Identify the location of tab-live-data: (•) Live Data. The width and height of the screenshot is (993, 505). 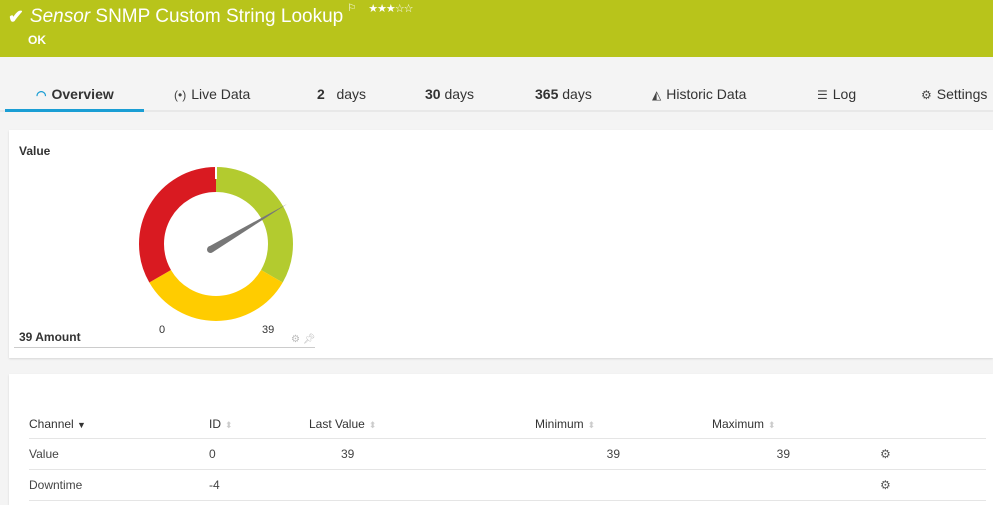
(212, 94).